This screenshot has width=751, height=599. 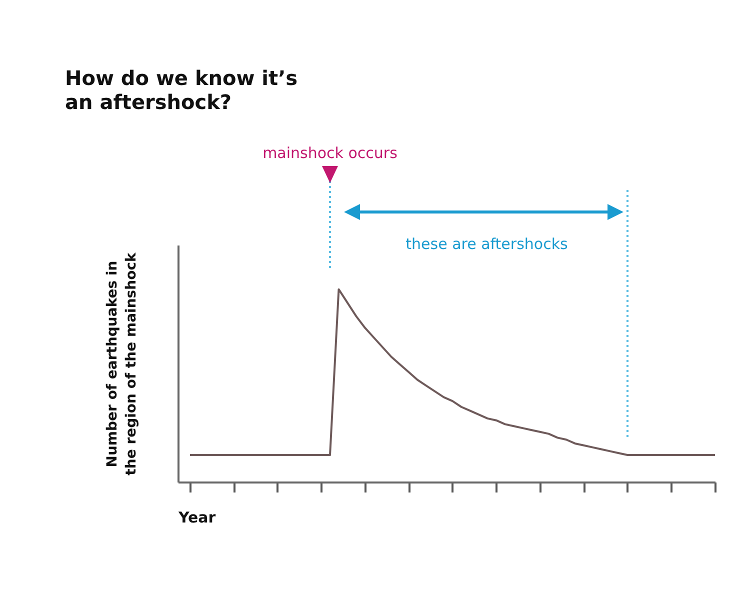 What do you see at coordinates (122, 364) in the screenshot?
I see `y-axis-title: Number of earthquakes in the region of the mainshock` at bounding box center [122, 364].